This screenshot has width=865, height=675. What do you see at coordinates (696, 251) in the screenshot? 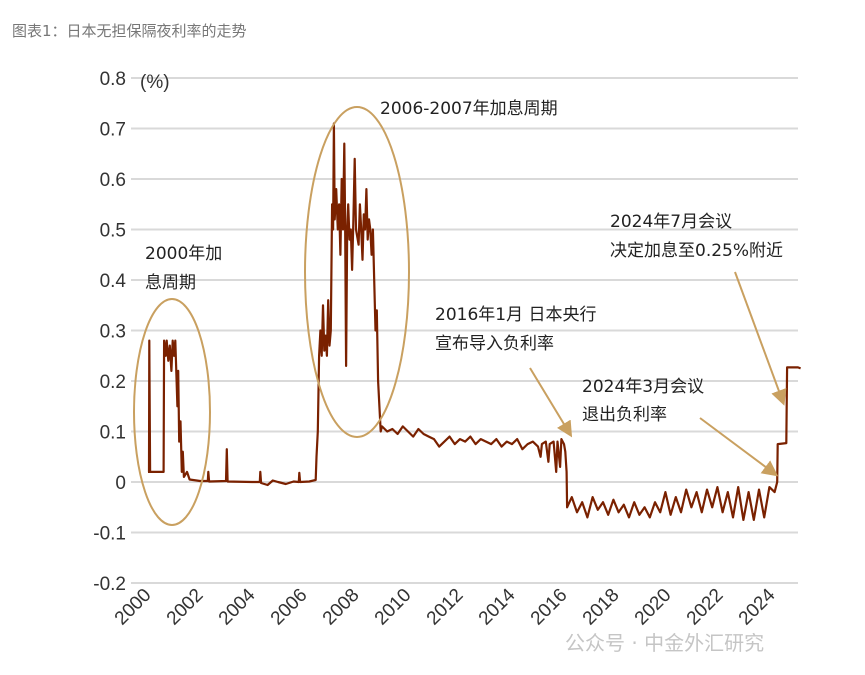
I see `annotation-text: 决定加息至0.25%附近` at bounding box center [696, 251].